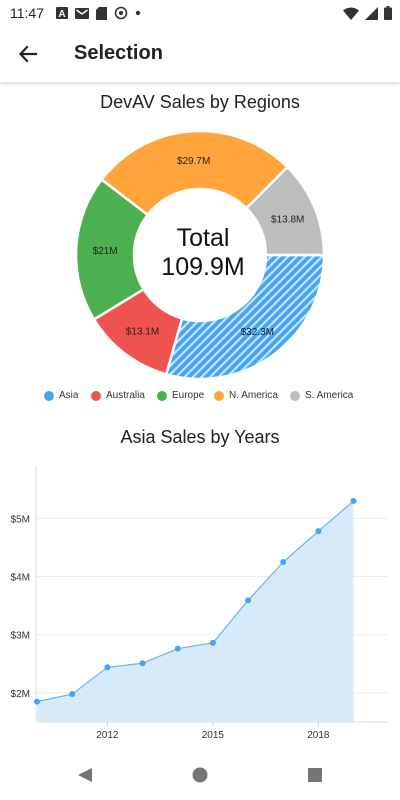 The width and height of the screenshot is (400, 800). Describe the element at coordinates (193, 161) in the screenshot. I see `donut-slice-label: $29.7M` at that location.